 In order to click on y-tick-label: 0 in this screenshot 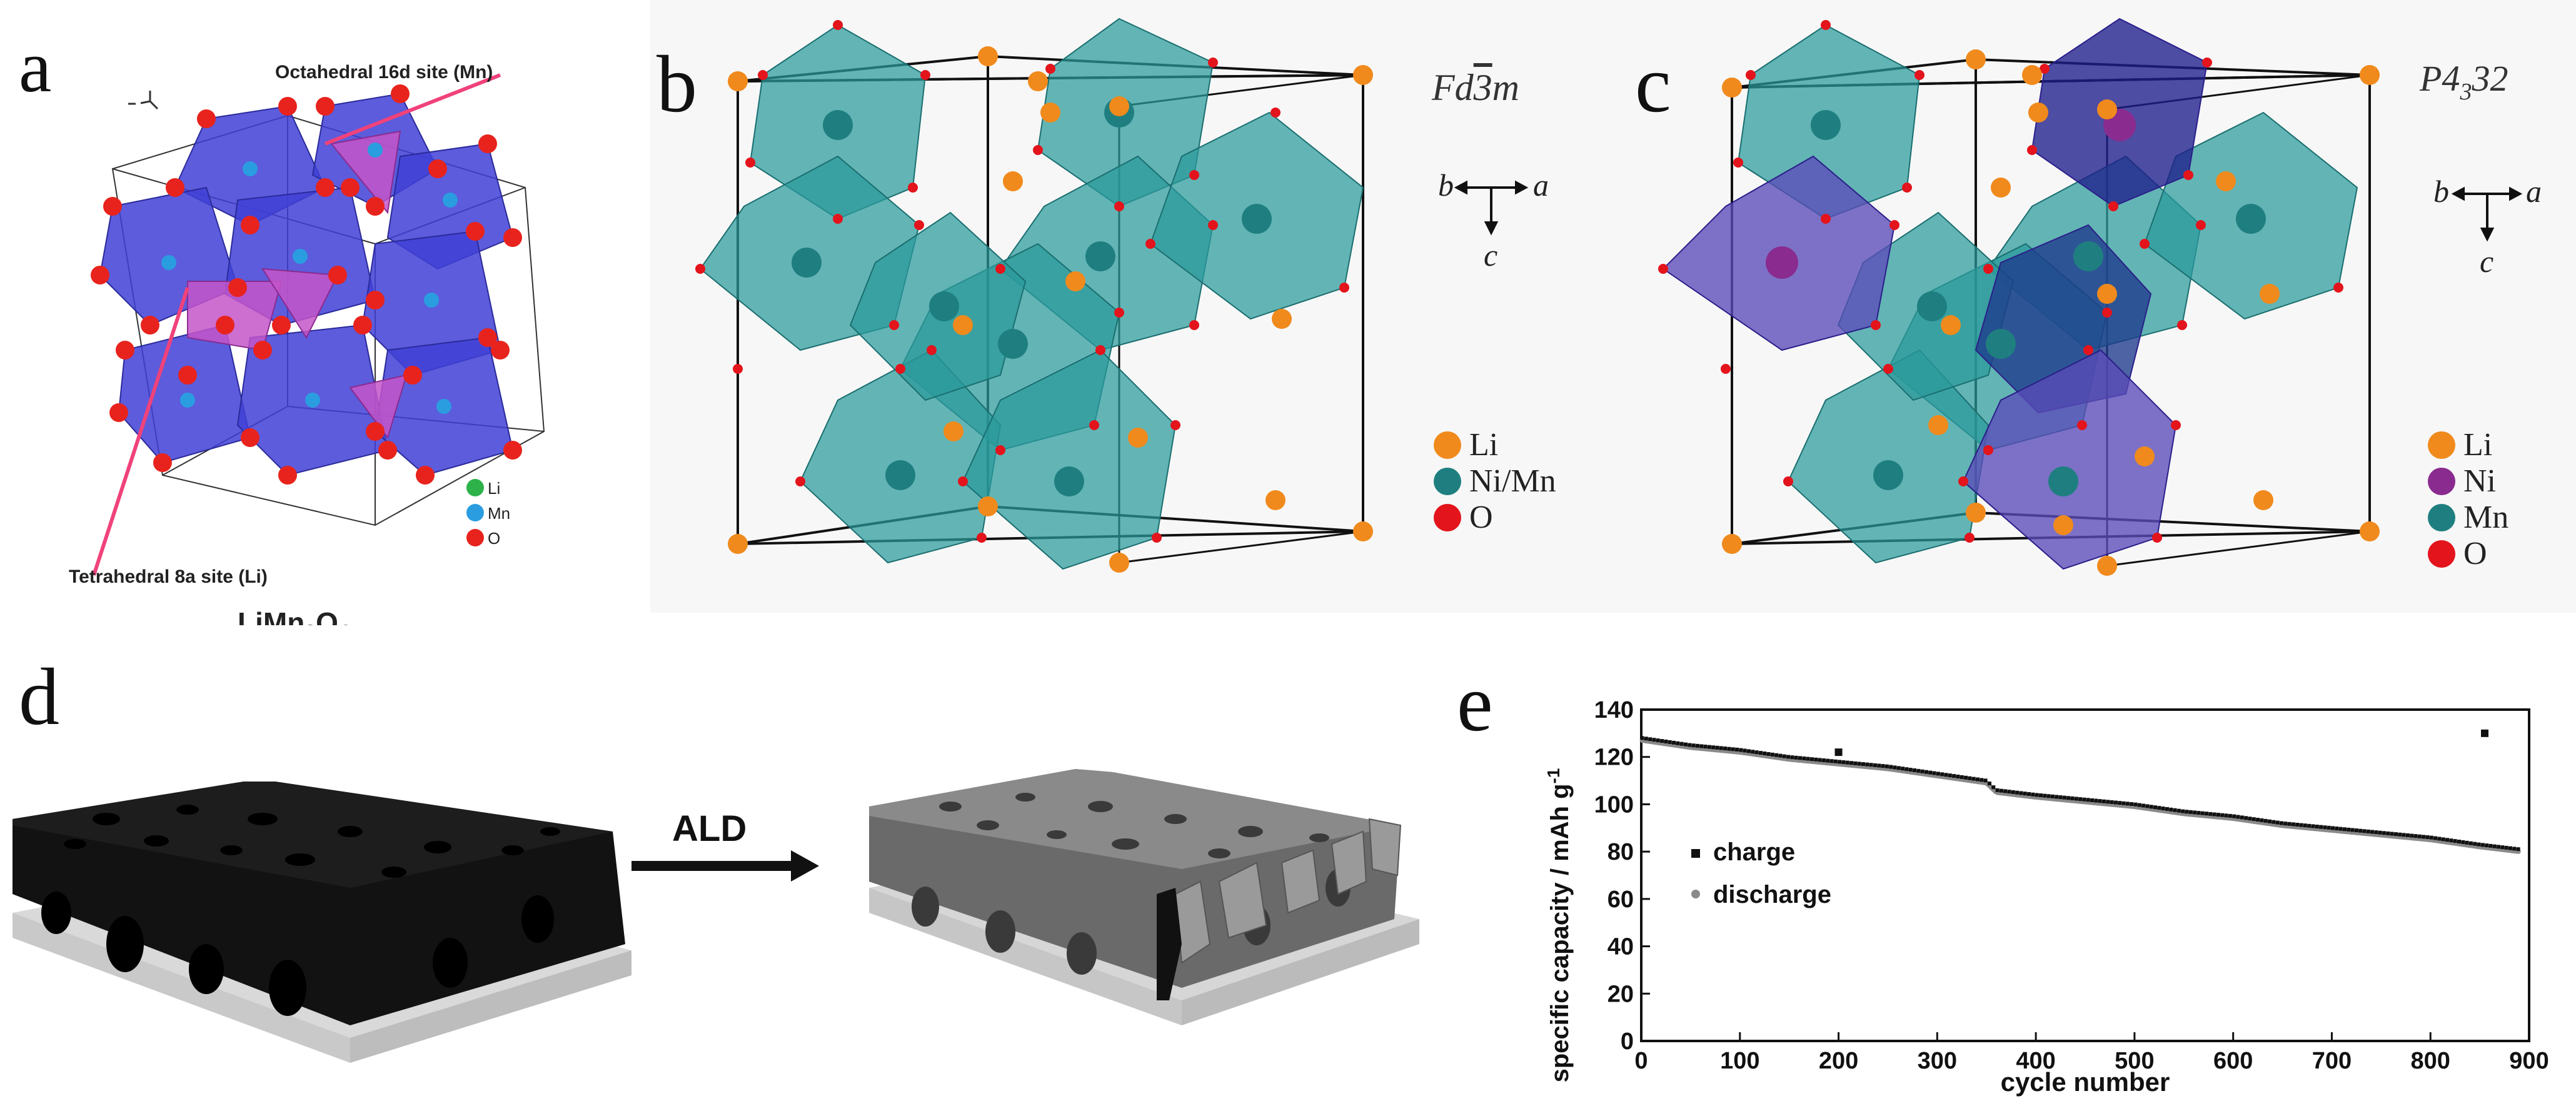, I will do `click(1627, 1041)`.